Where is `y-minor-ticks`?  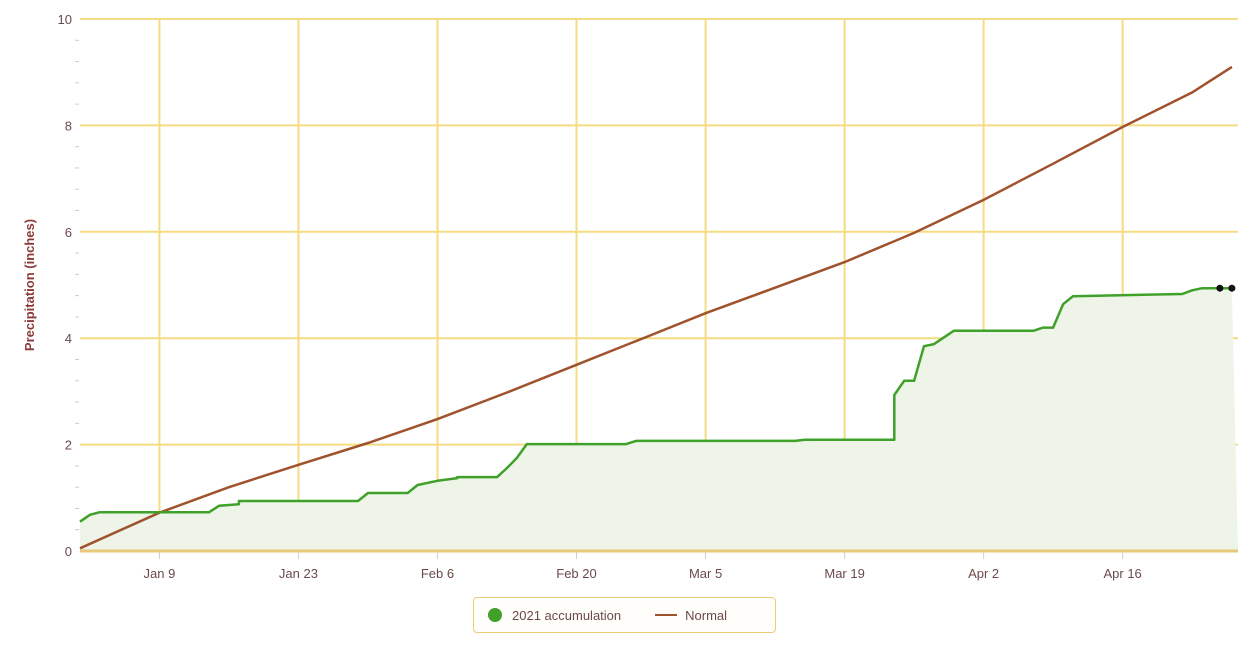
y-minor-ticks is located at coordinates (77, 285).